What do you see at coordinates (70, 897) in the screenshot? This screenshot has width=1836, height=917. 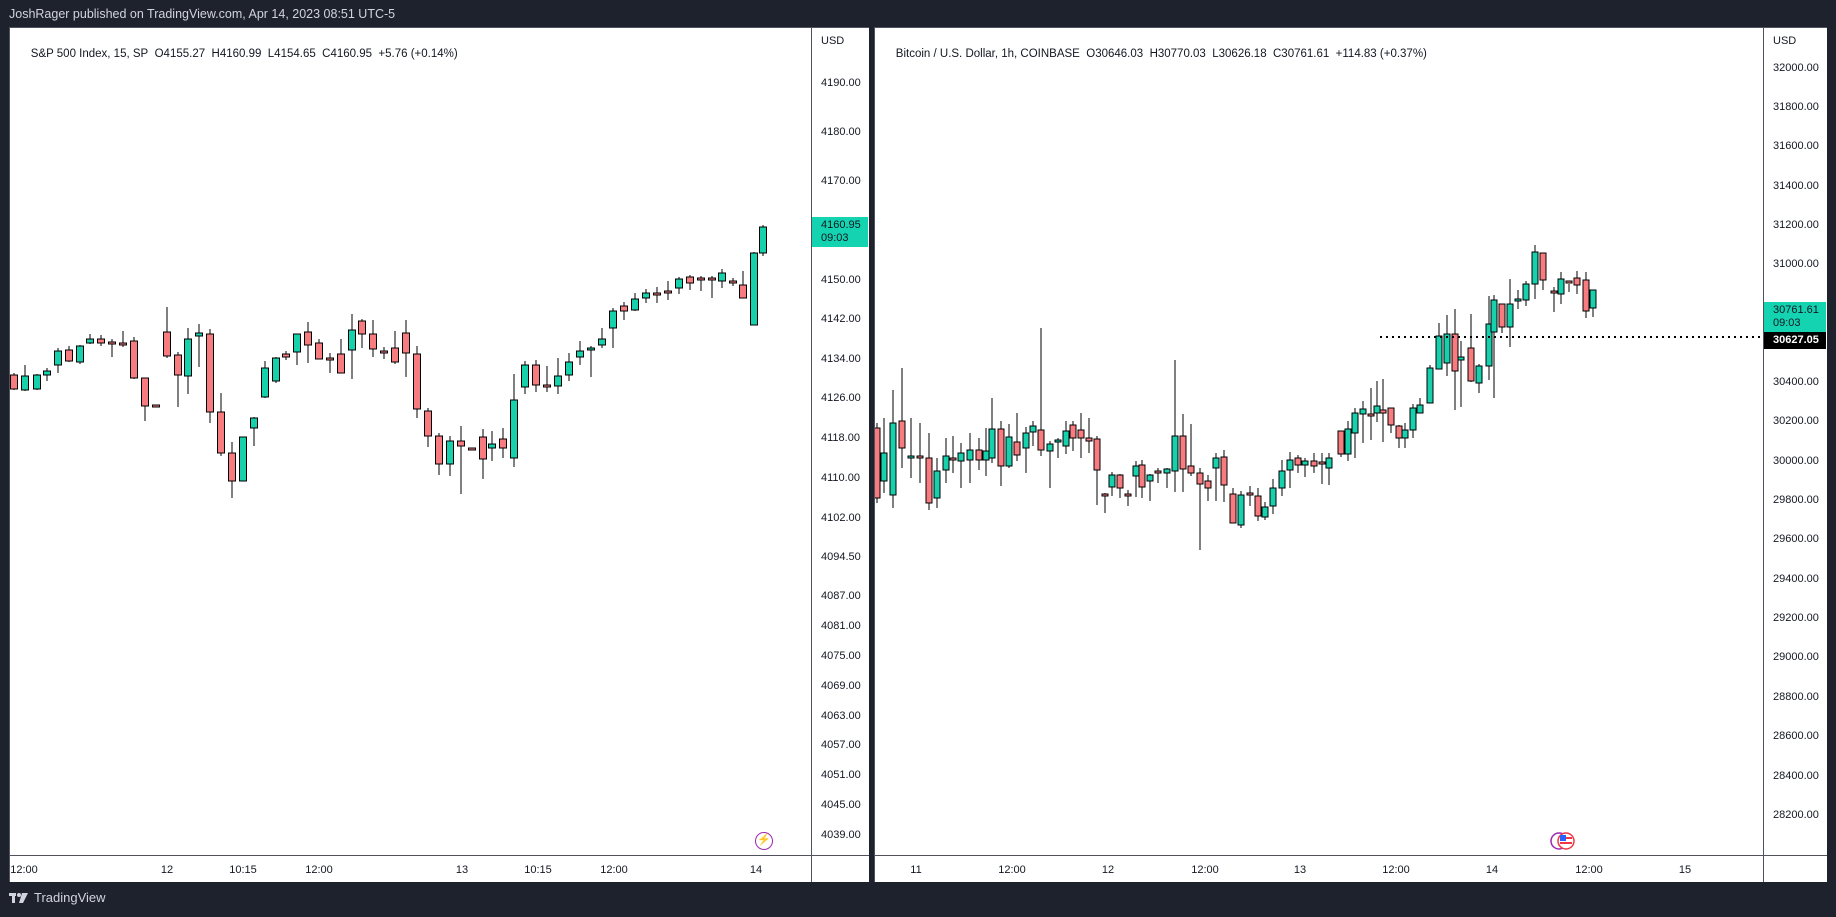 I see `brand-label: TradingView` at bounding box center [70, 897].